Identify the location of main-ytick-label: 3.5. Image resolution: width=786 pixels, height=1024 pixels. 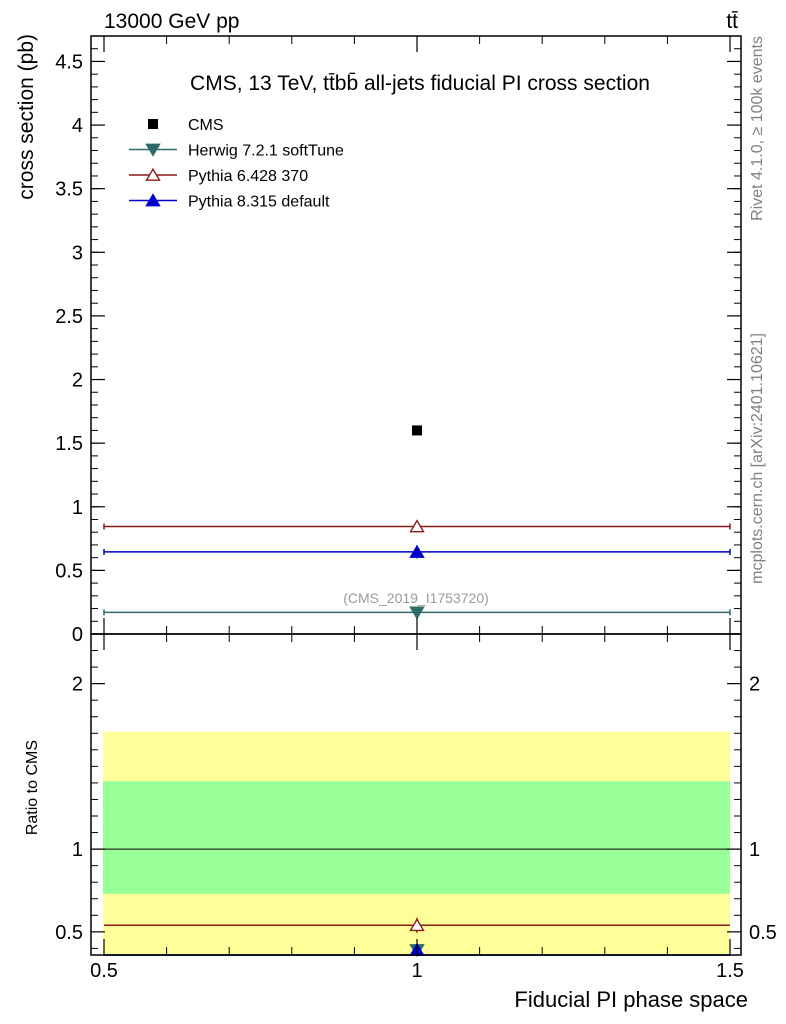
(69, 190).